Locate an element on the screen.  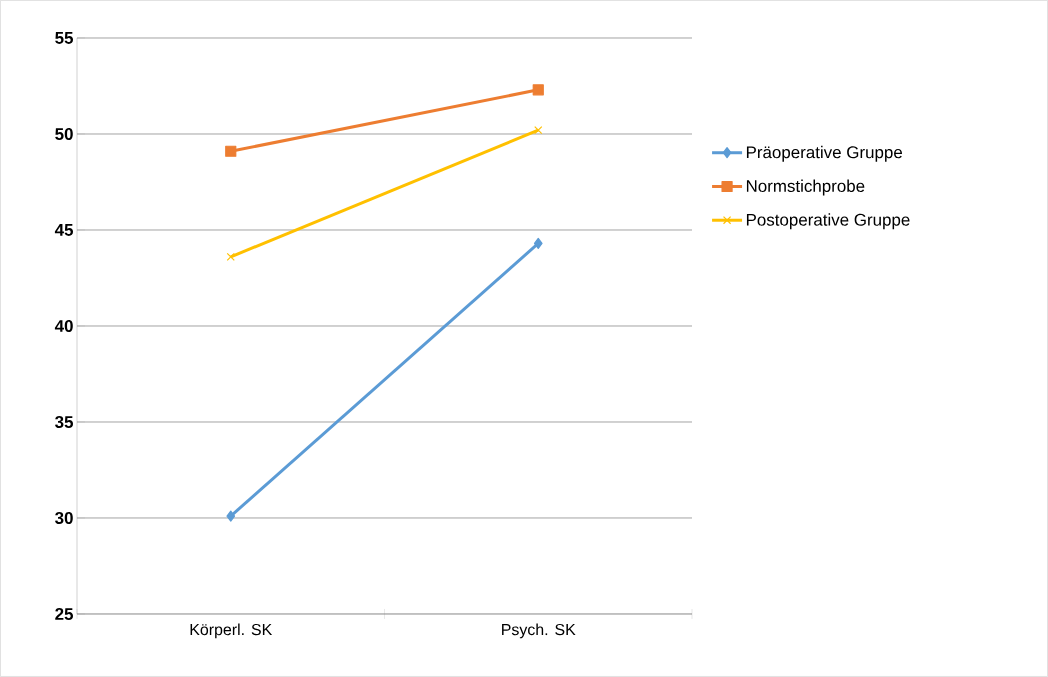
y-tick-label: 25 is located at coordinates (64, 613).